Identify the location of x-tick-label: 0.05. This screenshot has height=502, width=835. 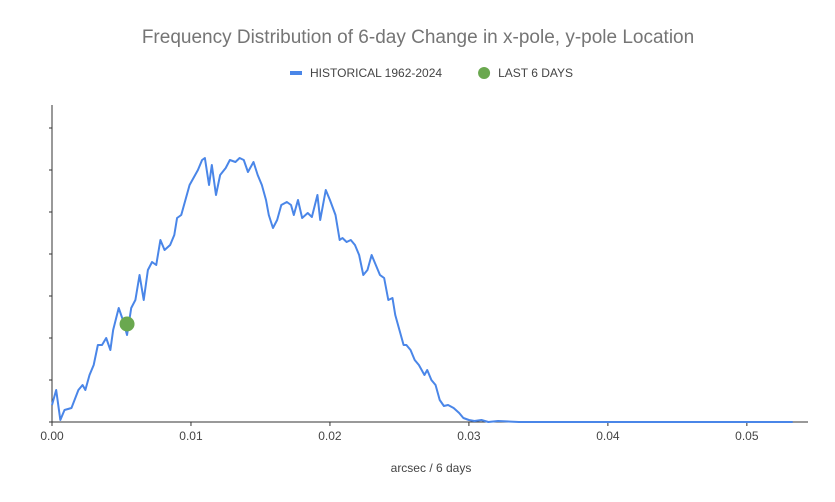
(747, 436).